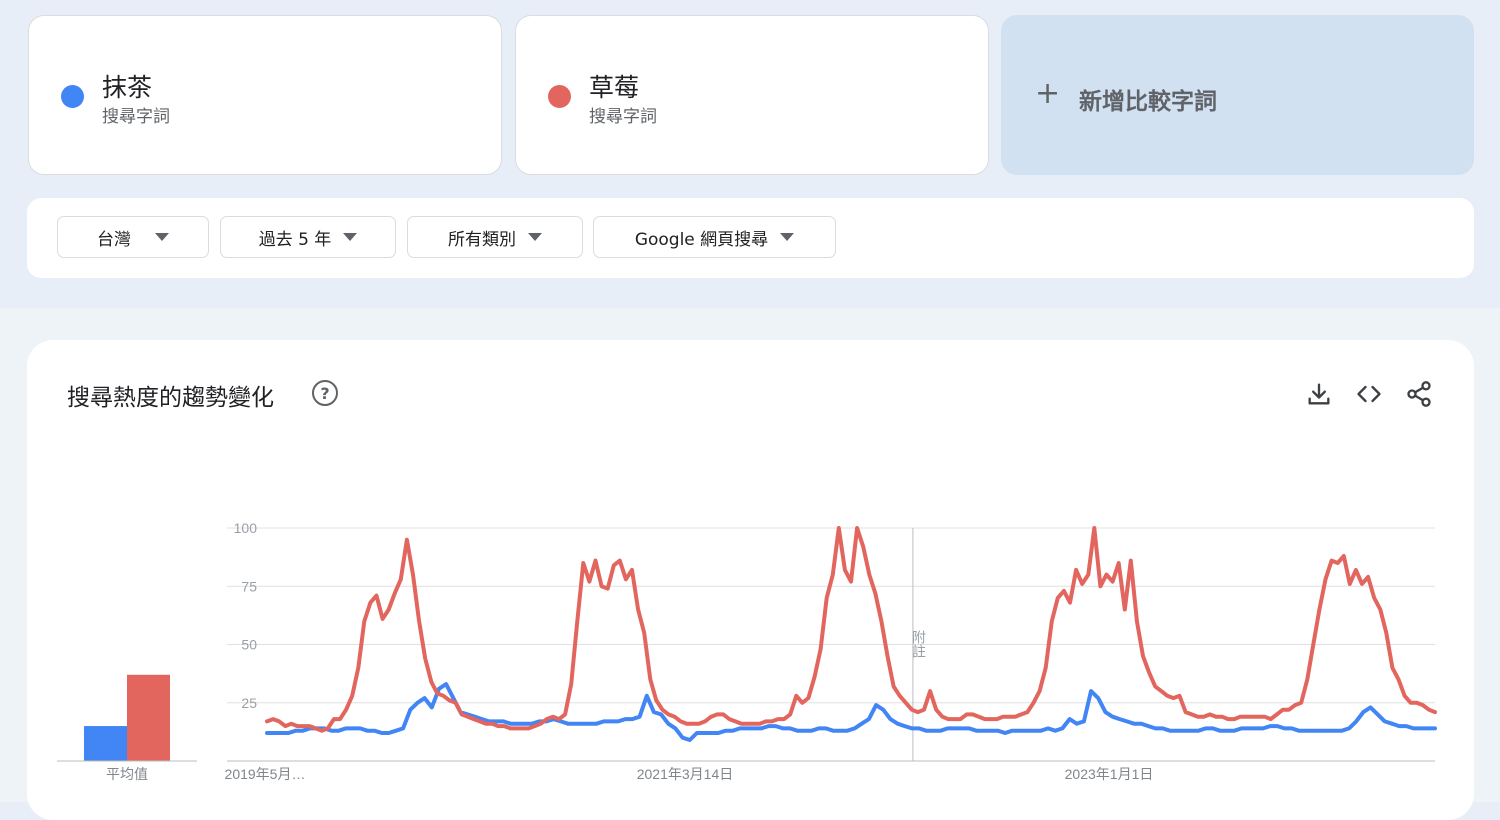  What do you see at coordinates (685, 774) in the screenshot?
I see `x-tick-label: 2021年3月14日` at bounding box center [685, 774].